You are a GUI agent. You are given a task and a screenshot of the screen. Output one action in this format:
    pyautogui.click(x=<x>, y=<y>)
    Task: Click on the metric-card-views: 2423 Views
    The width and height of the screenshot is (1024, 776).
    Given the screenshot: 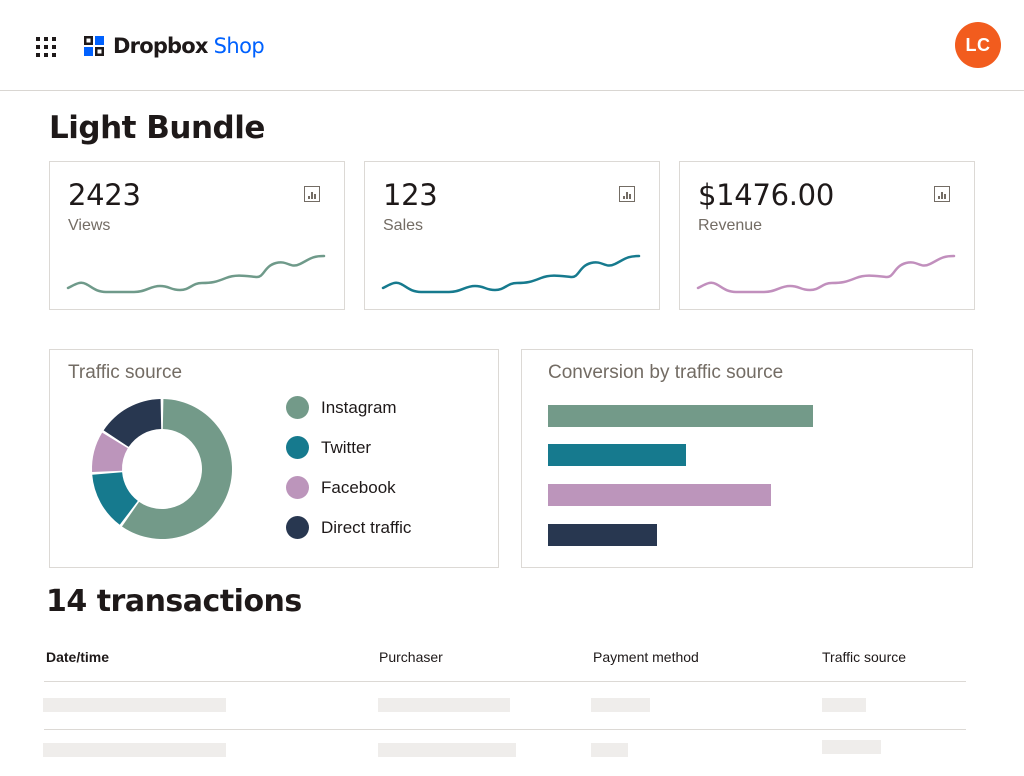 What is the action you would take?
    pyautogui.click(x=197, y=235)
    